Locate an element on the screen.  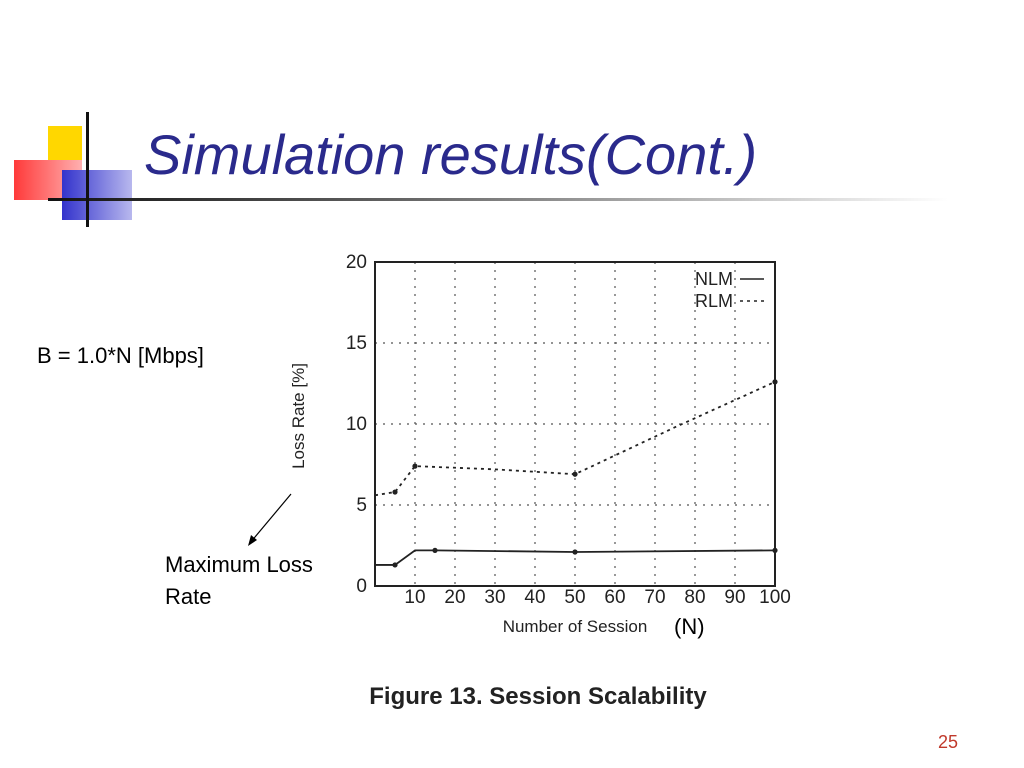
chart-series is located at coordinates (576, 473).